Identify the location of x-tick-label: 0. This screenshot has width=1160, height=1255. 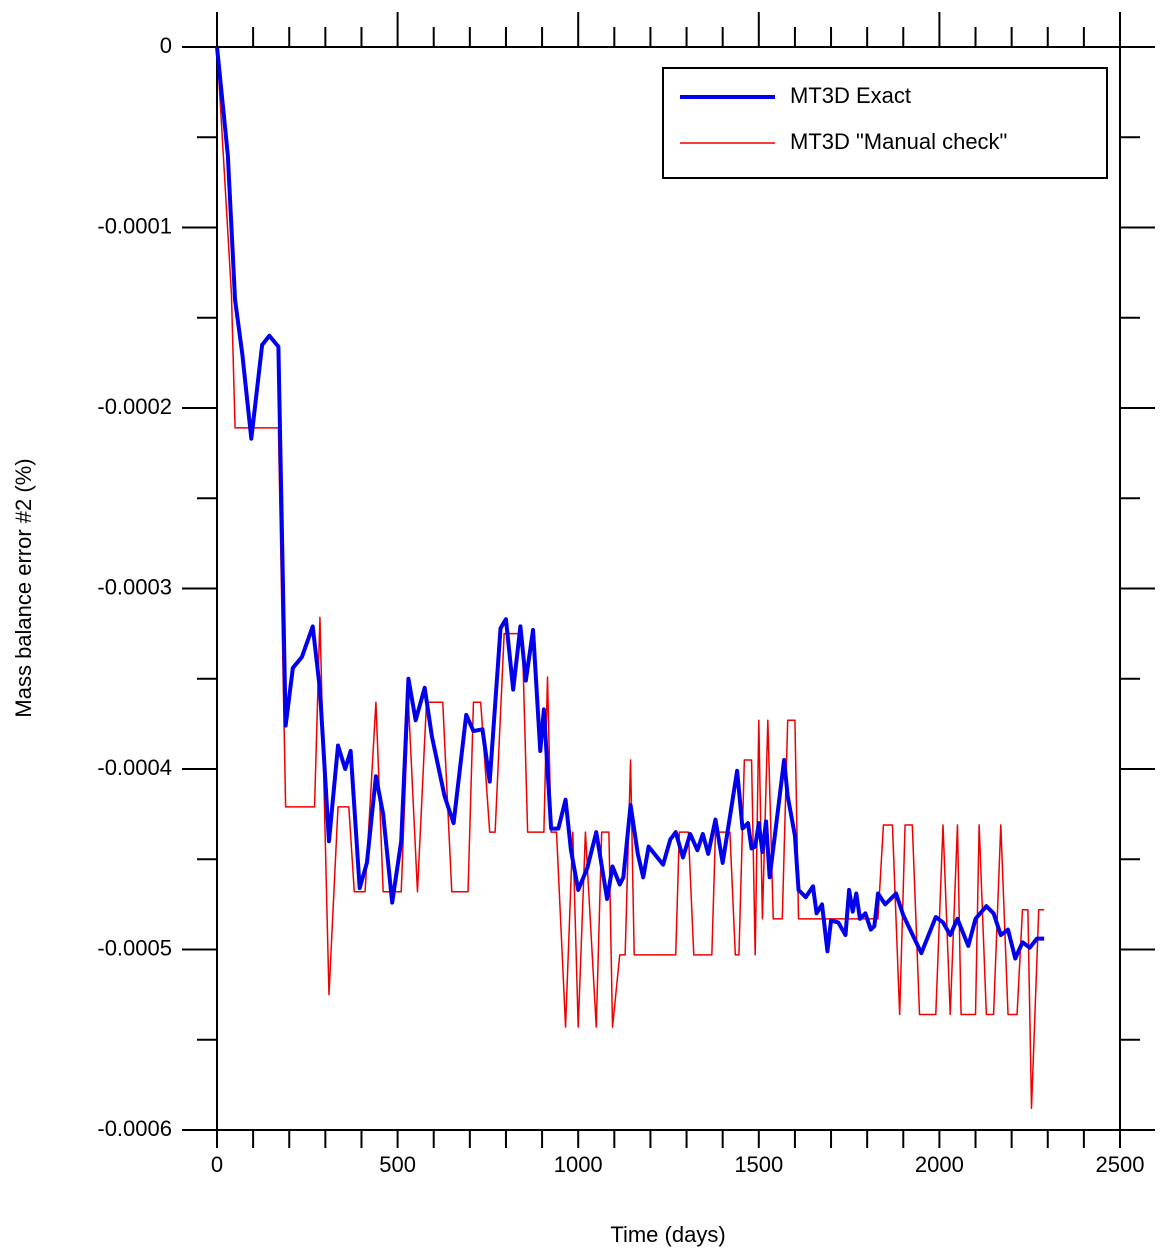
(217, 1164).